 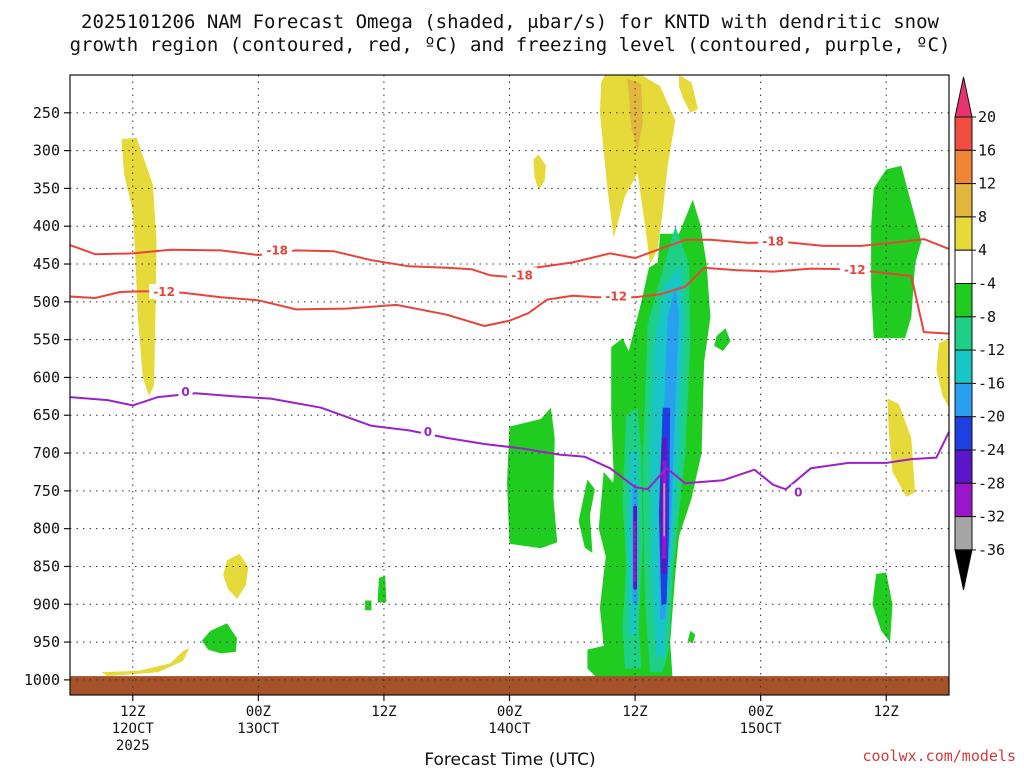 I want to click on colorbar-label-11: -28, so click(x=991, y=483).